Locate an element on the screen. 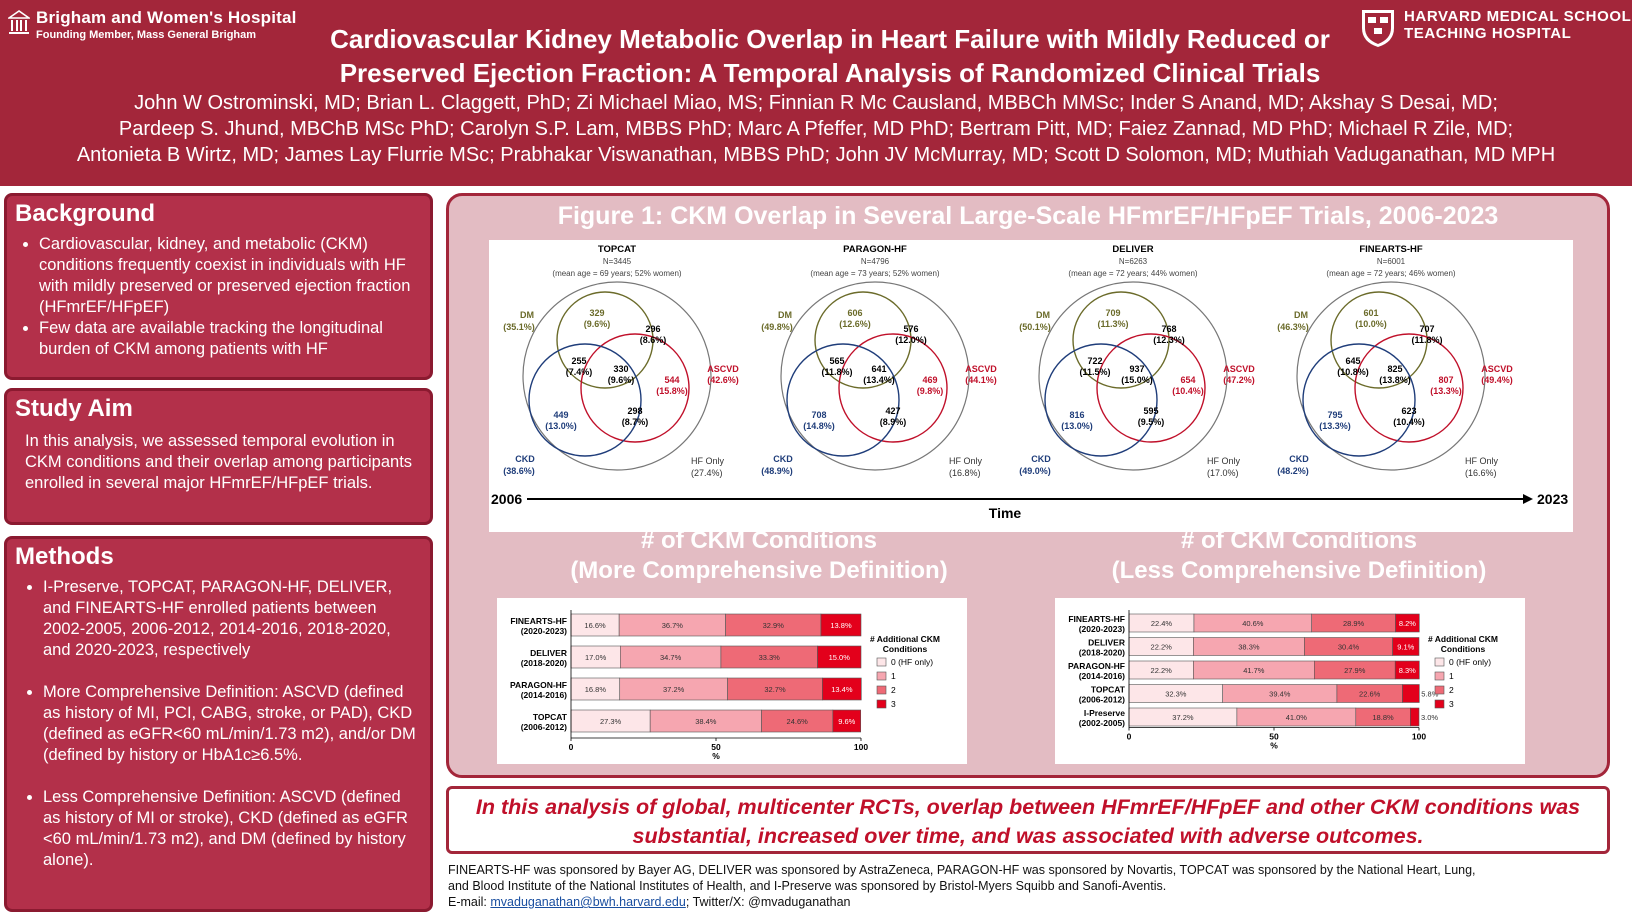  ascvd-only-pct: (9.8%) is located at coordinates (930, 391).